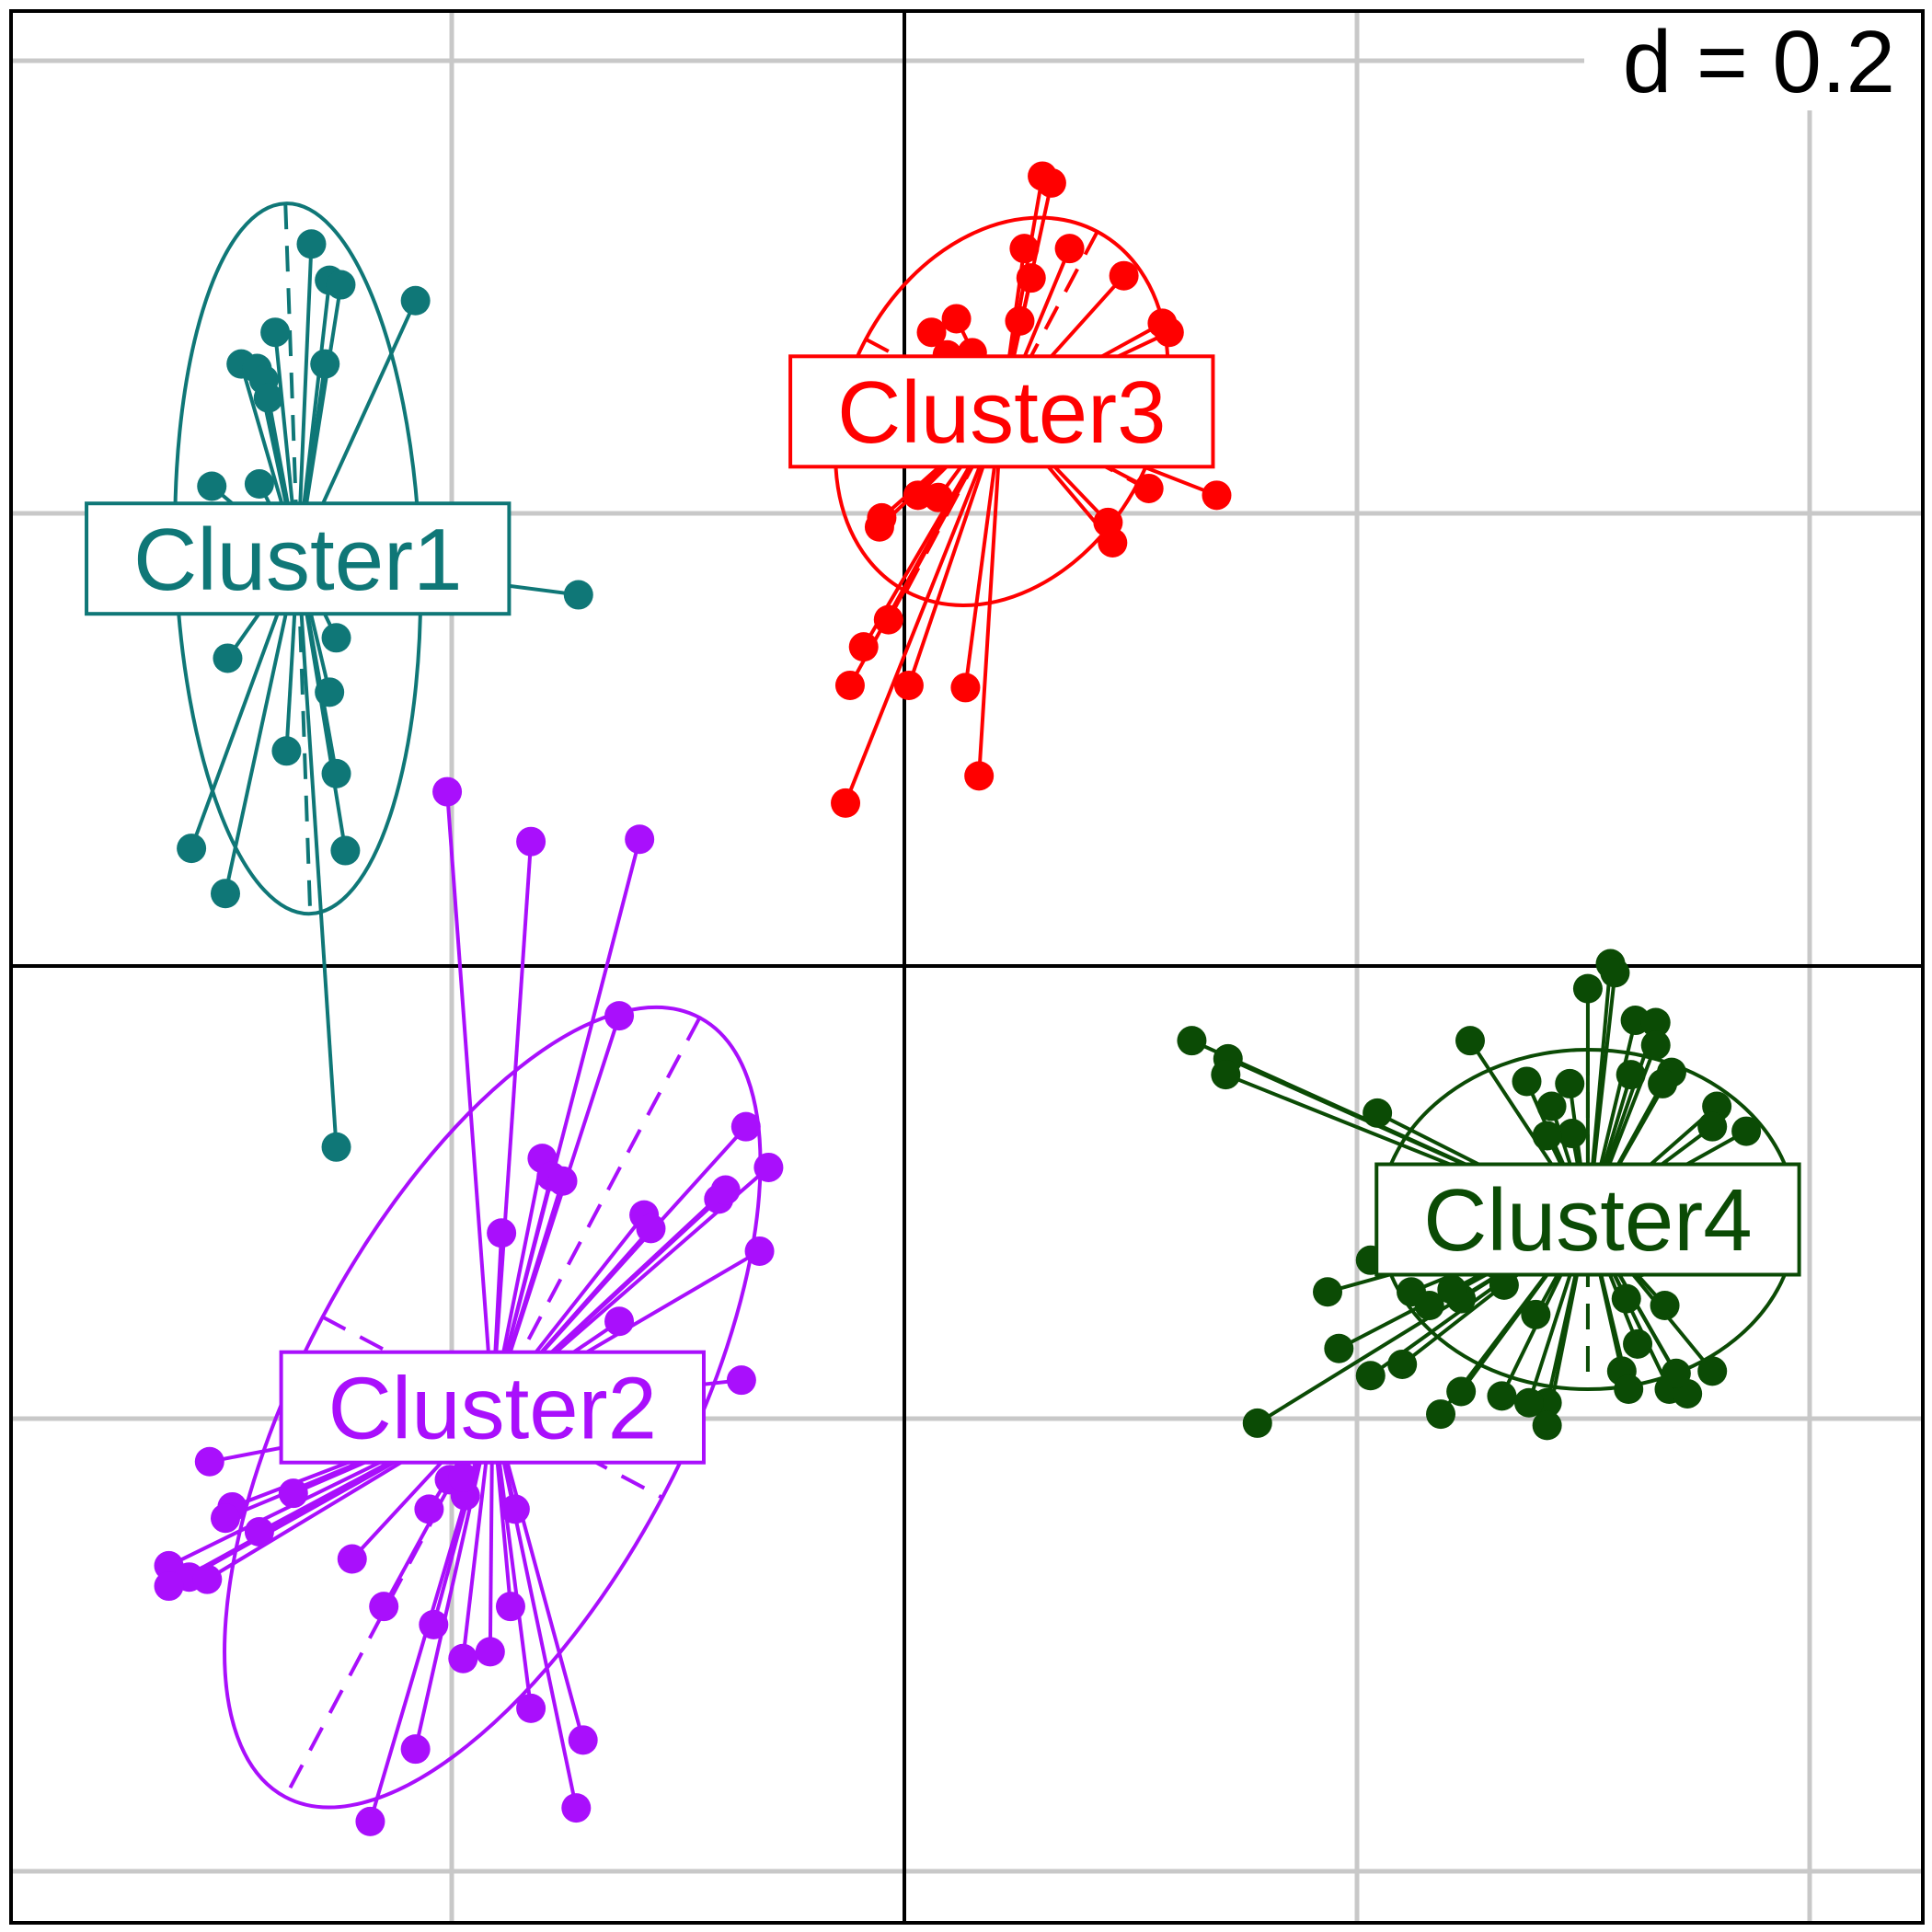 This screenshot has width=1932, height=1932. I want to click on cluster-label: Cluster4, so click(1587, 1220).